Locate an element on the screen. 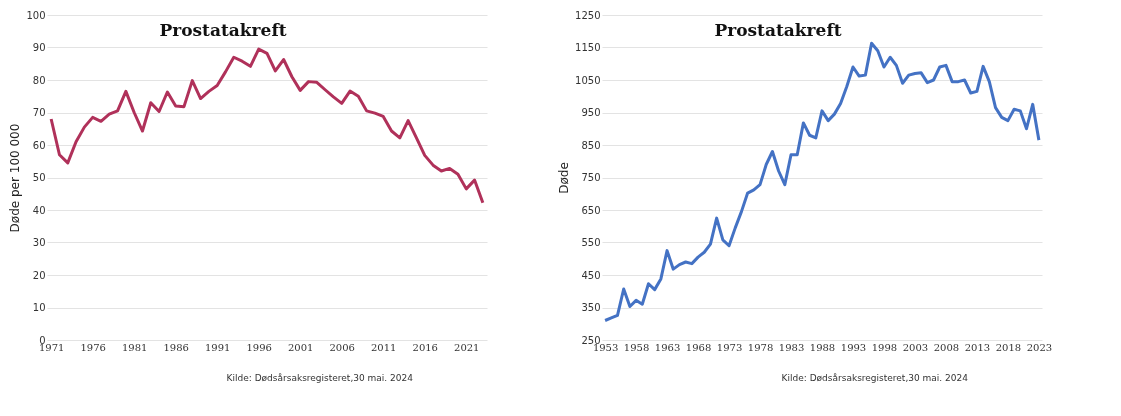  y-tick-label: 850 is located at coordinates (591, 145).